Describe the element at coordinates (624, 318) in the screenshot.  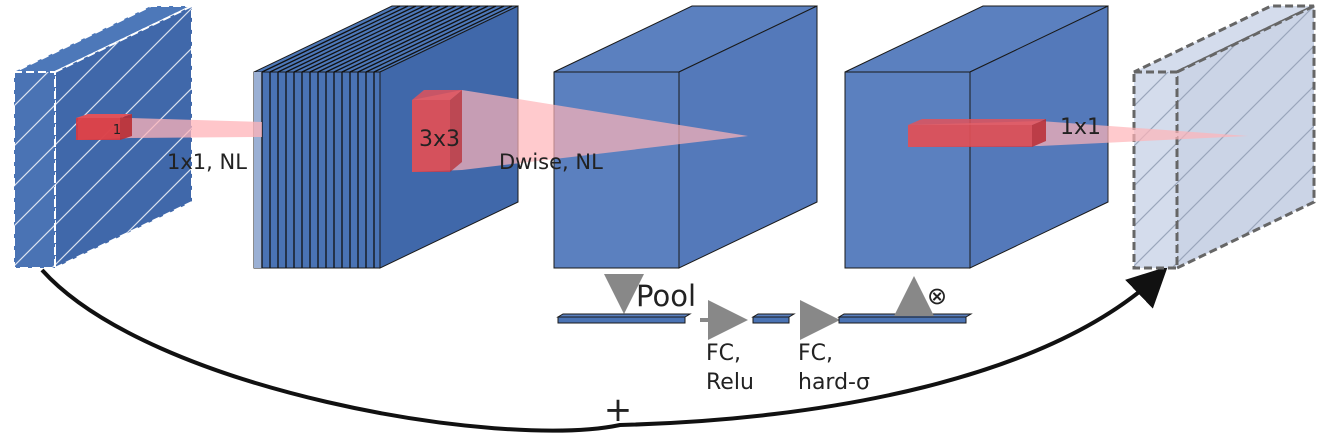
I see `pooled-vector` at that location.